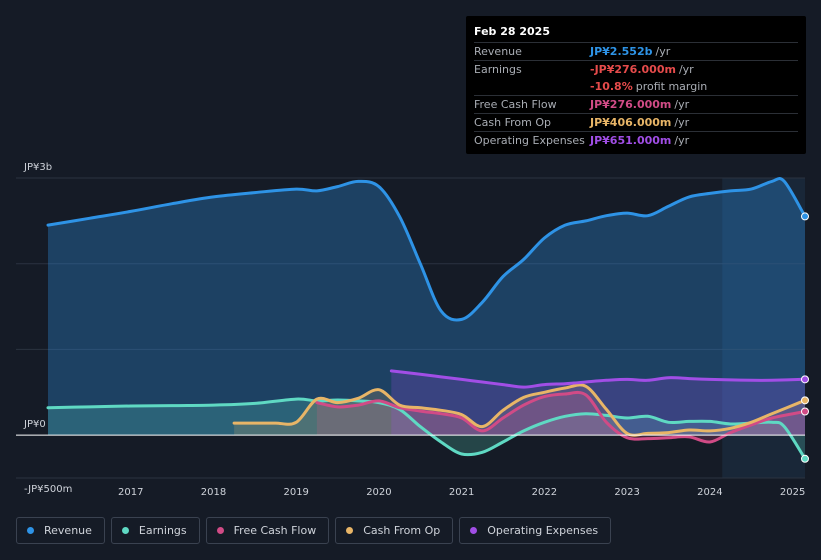 This screenshot has width=821, height=560. What do you see at coordinates (598, 379) in the screenshot?
I see `operating-expenses-line` at bounding box center [598, 379].